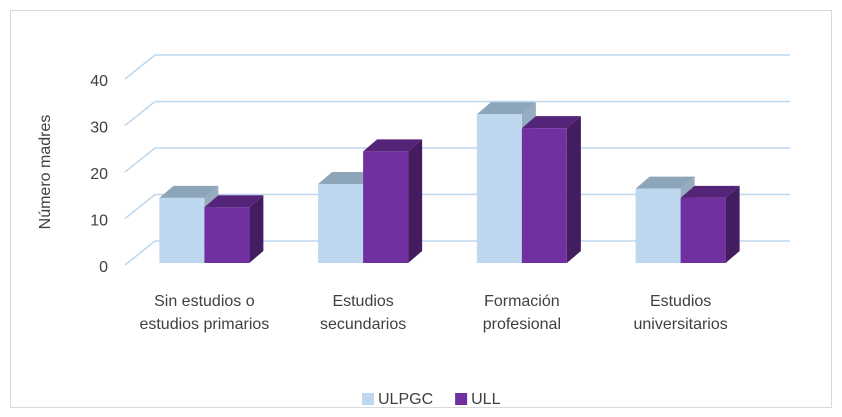  Describe the element at coordinates (204, 313) in the screenshot. I see `x-tick-label: Sin estudios o estudios primarios` at that location.